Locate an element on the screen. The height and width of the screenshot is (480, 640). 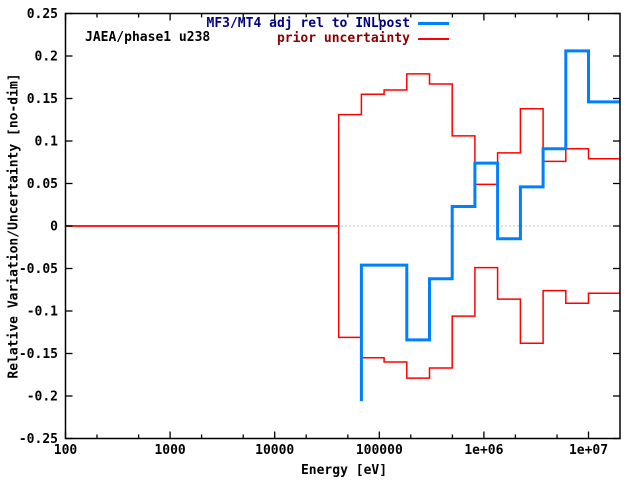
x-tick-label: 100 is located at coordinates (66, 450).